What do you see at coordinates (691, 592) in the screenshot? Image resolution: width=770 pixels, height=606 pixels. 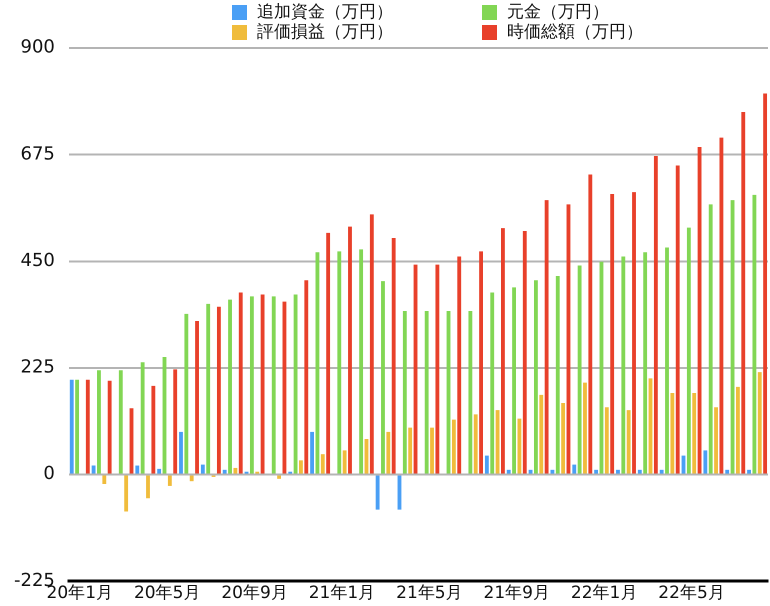 I see `x-tick-label: 22年5月` at bounding box center [691, 592].